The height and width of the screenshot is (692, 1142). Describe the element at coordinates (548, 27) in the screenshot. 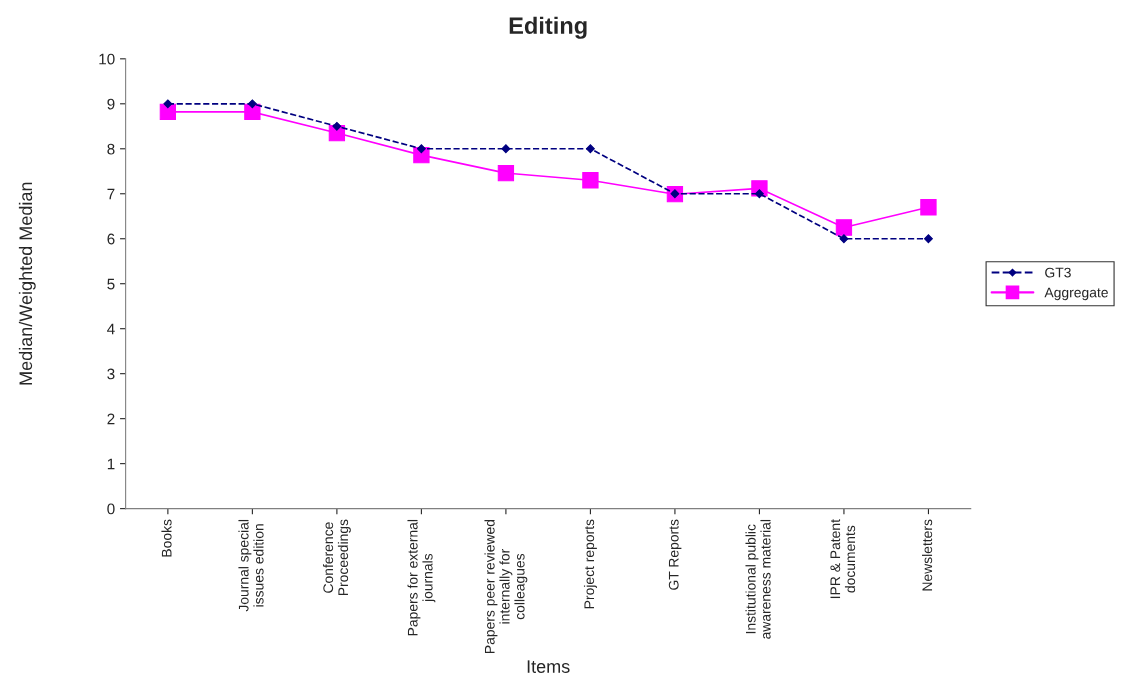

I see `chart-title: Editing` at that location.